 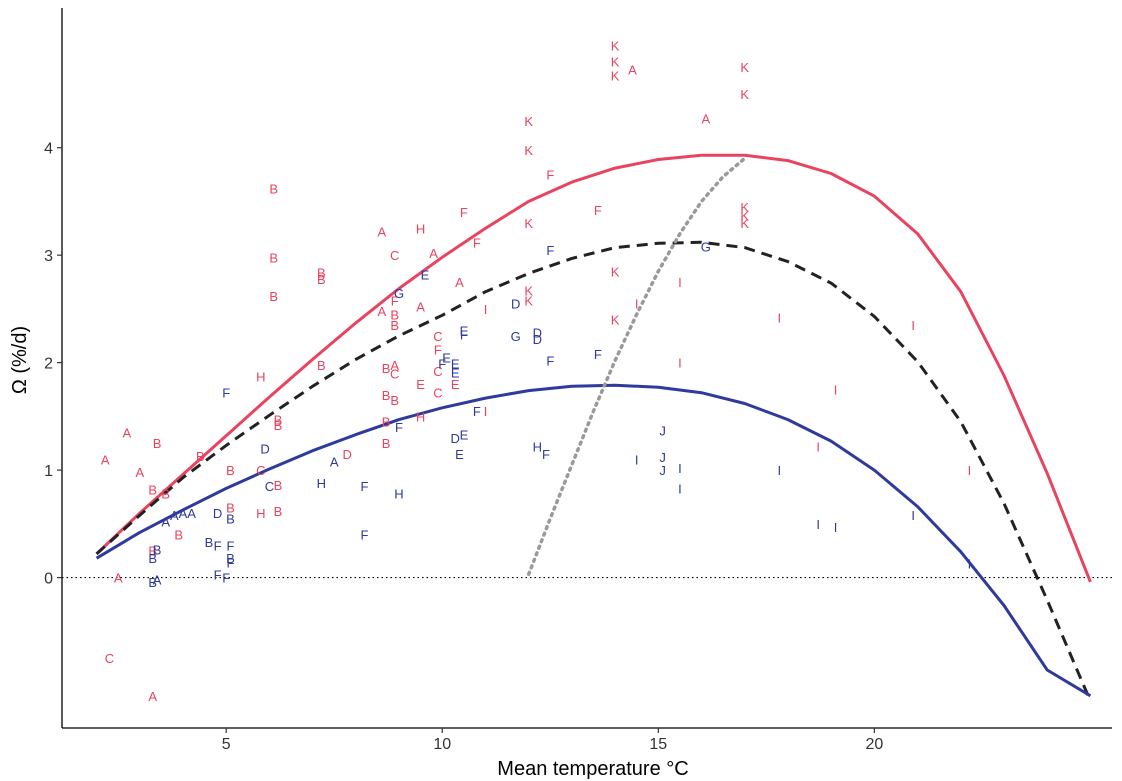 I want to click on x-tick-label: 15, so click(x=658, y=744).